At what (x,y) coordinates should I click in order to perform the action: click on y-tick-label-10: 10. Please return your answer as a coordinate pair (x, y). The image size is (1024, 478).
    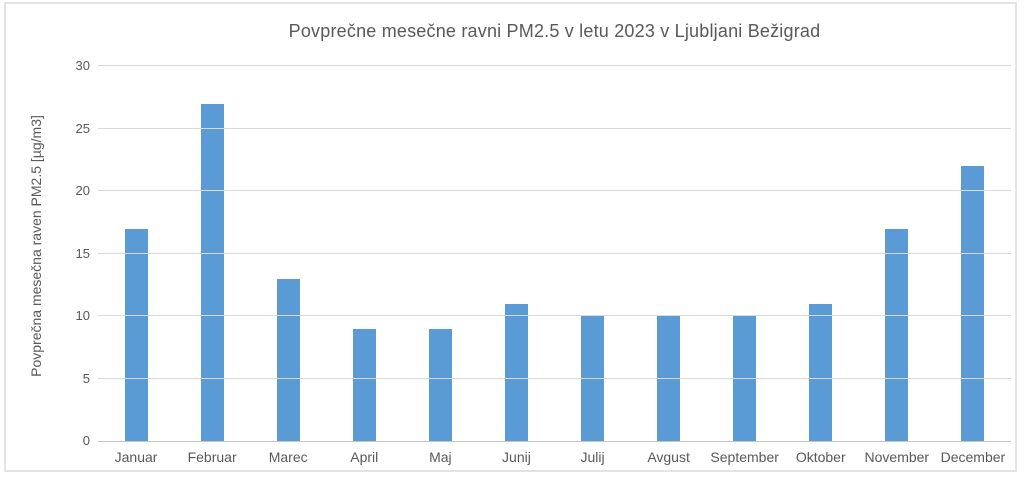
    Looking at the image, I should click on (82, 315).